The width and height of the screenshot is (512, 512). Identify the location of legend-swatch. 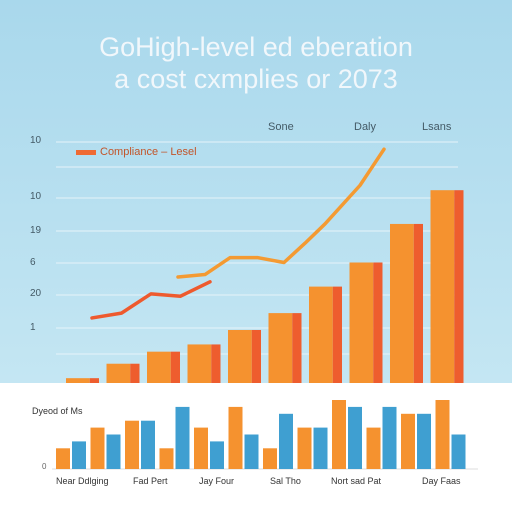
(86, 152).